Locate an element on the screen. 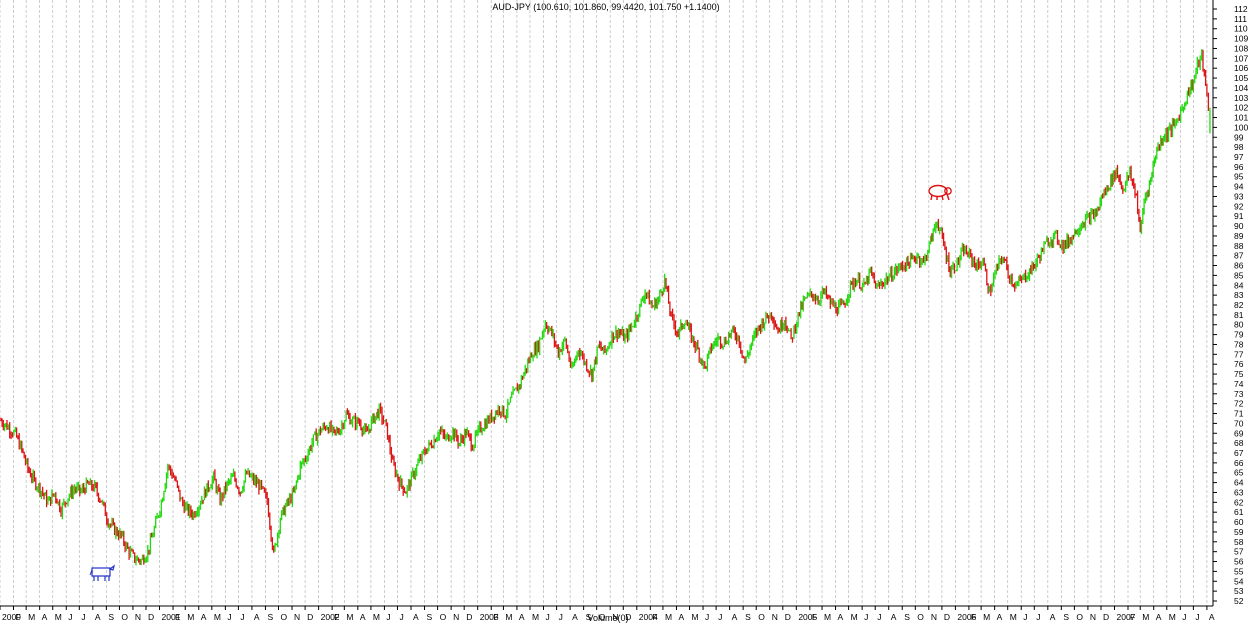 Image resolution: width=1250 pixels, height=629 pixels. y-tick-label: 96 is located at coordinates (1239, 167).